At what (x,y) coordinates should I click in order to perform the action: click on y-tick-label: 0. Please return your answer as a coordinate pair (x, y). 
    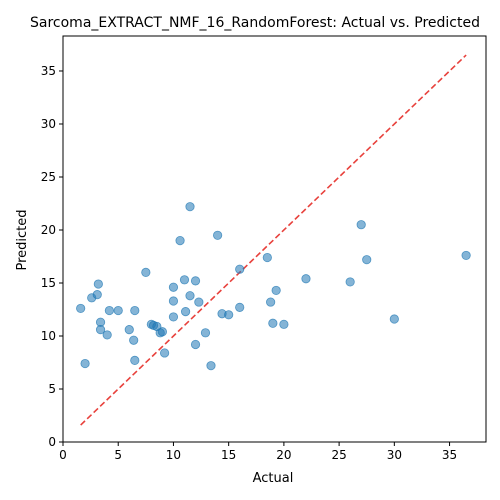
    Looking at the image, I should click on (52, 442).